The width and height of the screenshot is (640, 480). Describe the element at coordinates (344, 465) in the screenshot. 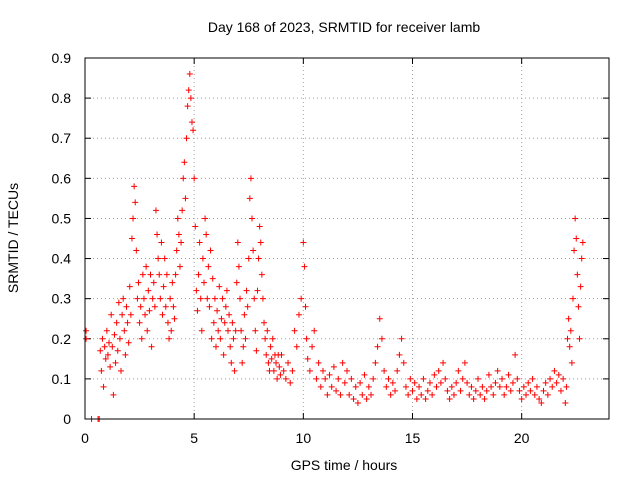

I see `x-axis-label: GPS time / hours` at that location.